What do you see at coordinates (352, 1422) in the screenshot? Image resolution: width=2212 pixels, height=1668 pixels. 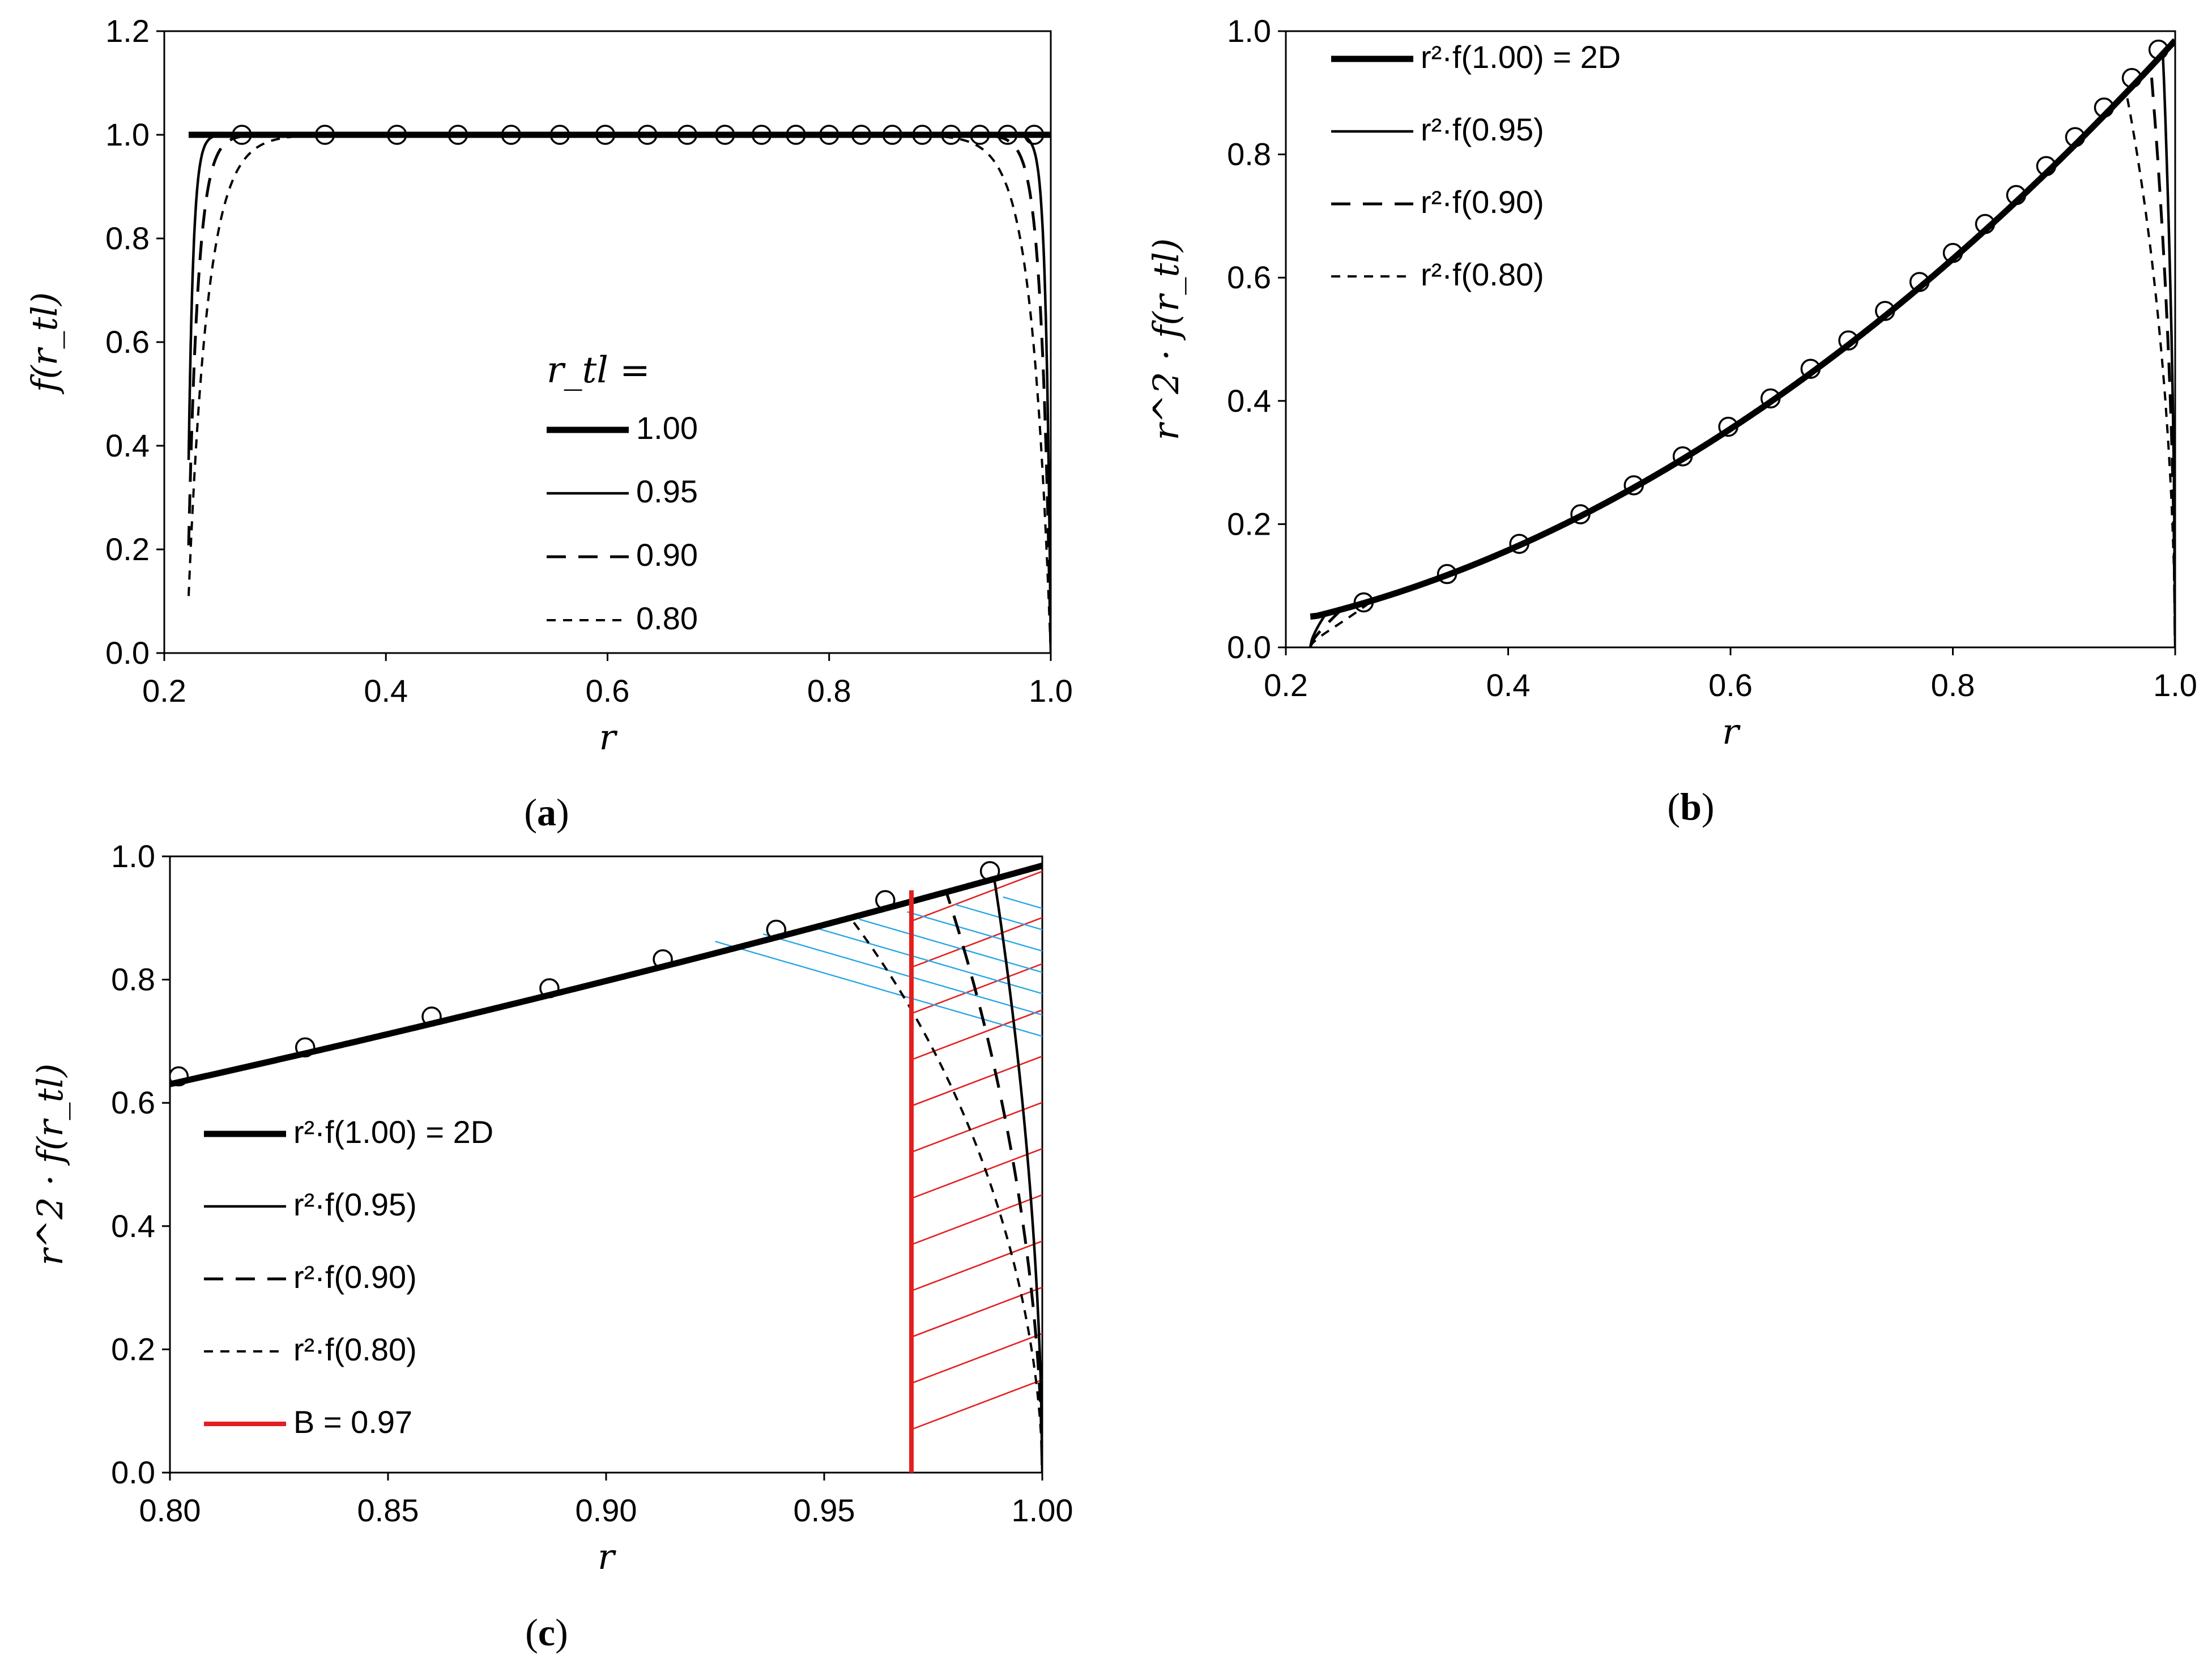 I see `legend-label: B = 0.97` at bounding box center [352, 1422].